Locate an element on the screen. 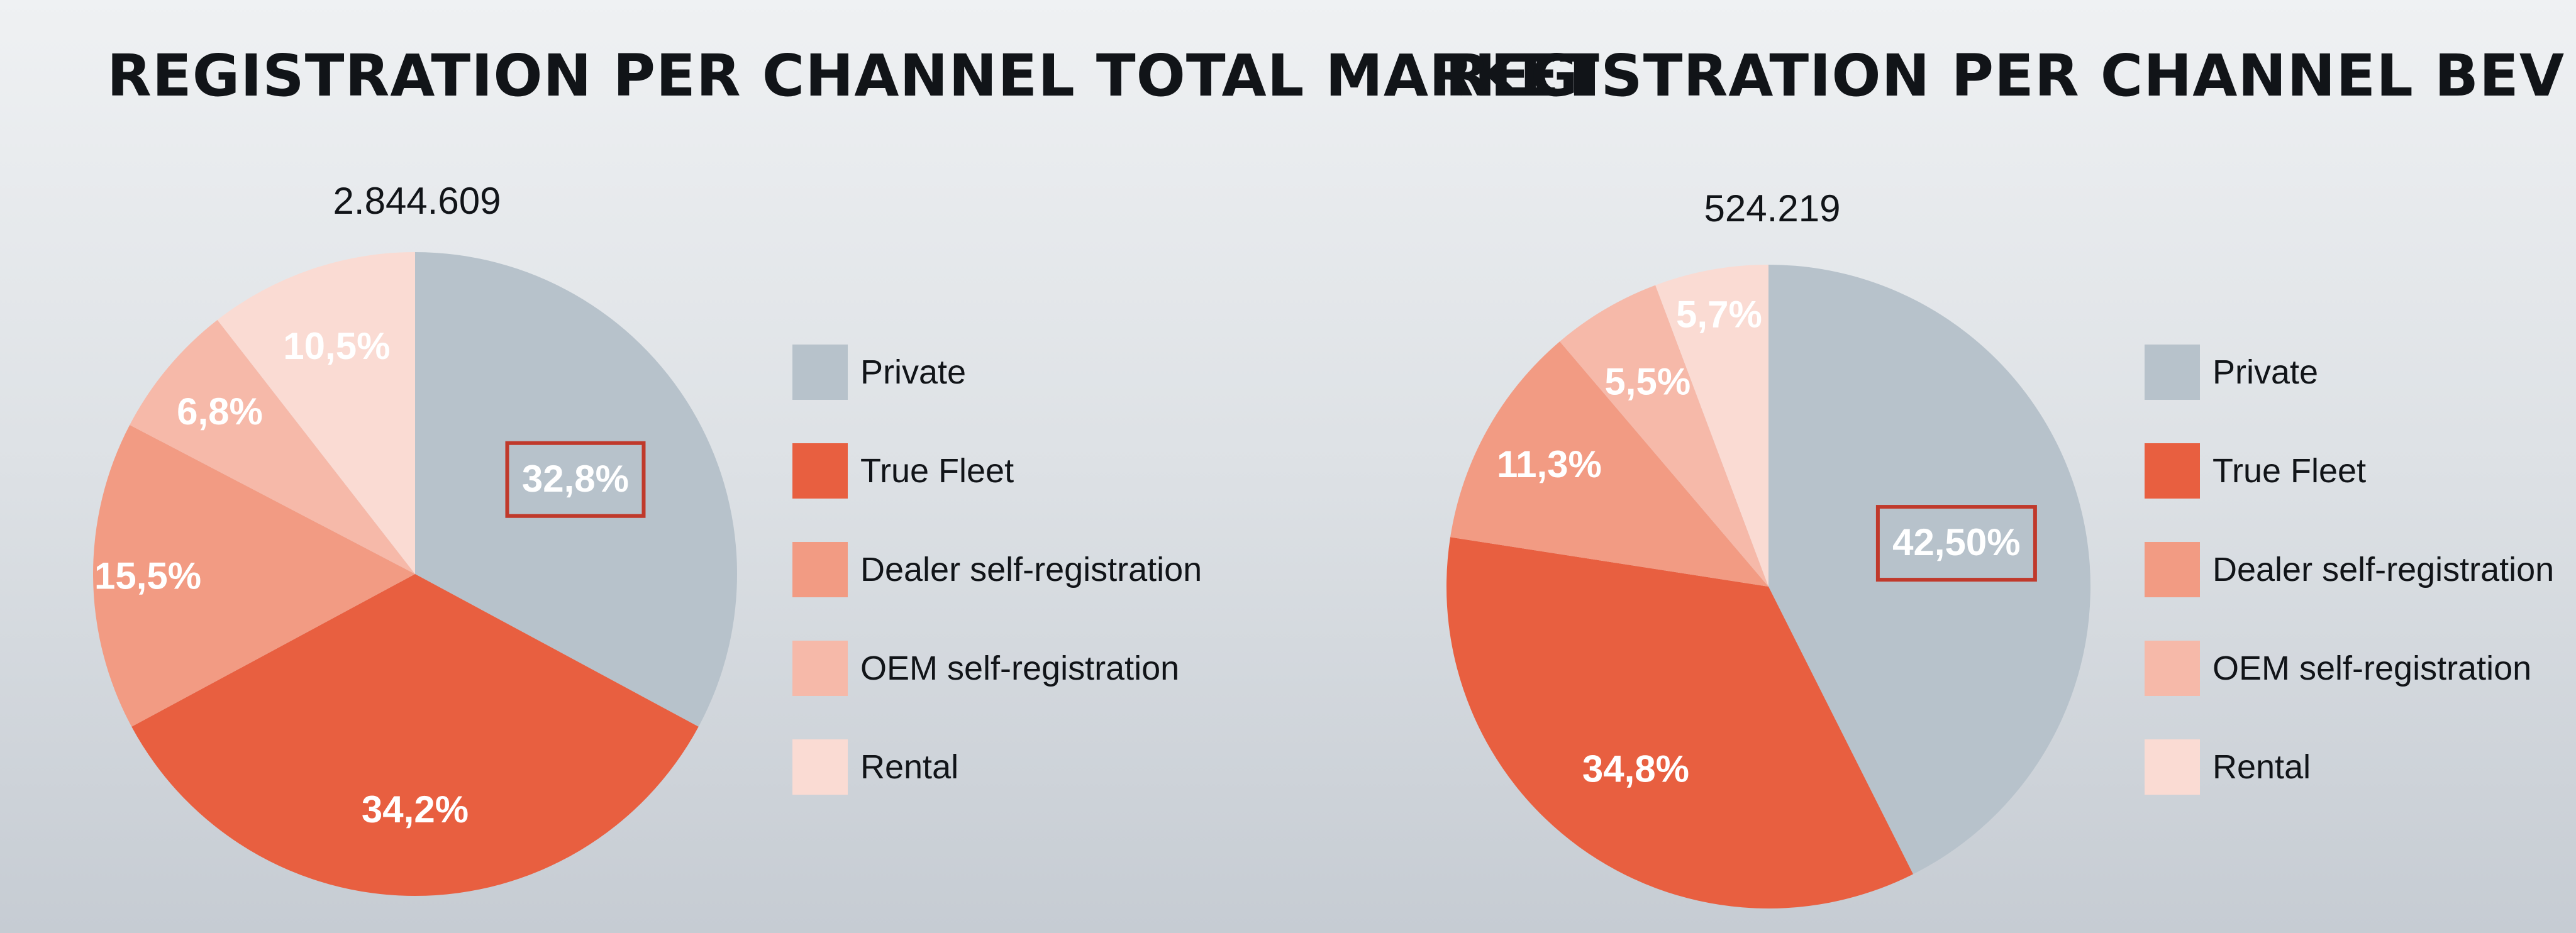 The height and width of the screenshot is (933, 2576). slice-label-dealer-self-registration: 15,5% is located at coordinates (147, 576).